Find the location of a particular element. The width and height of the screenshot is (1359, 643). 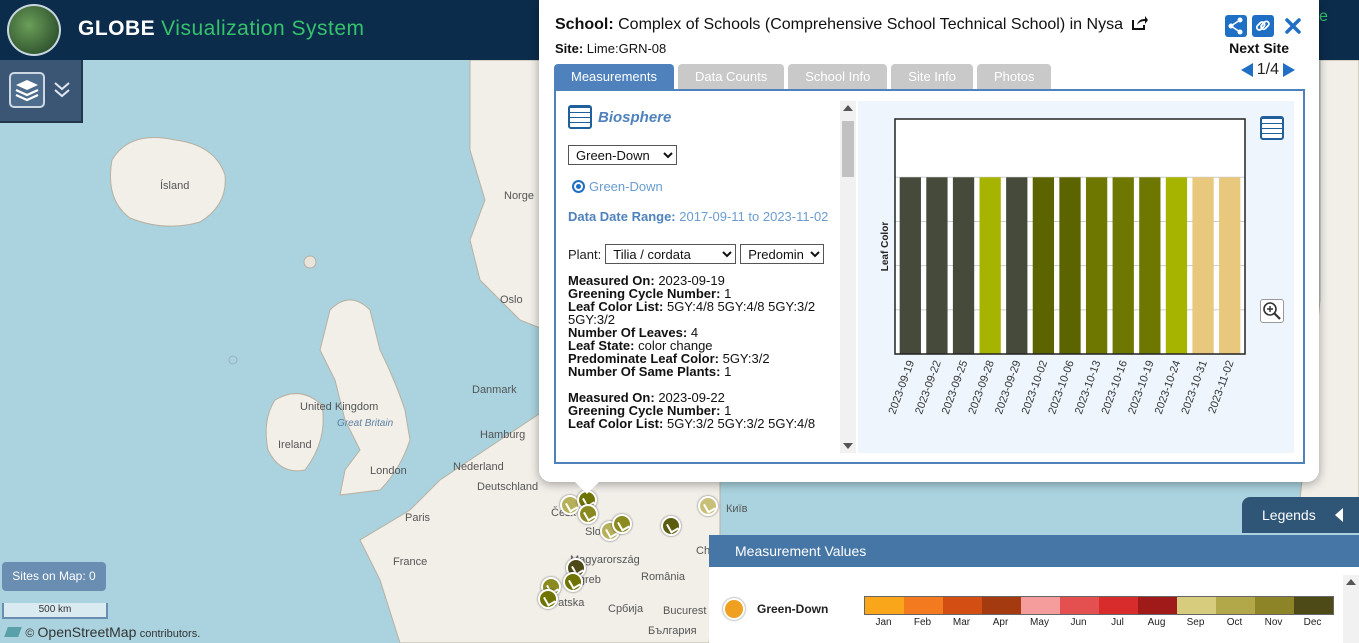

chart-table-icon is located at coordinates (1272, 128).